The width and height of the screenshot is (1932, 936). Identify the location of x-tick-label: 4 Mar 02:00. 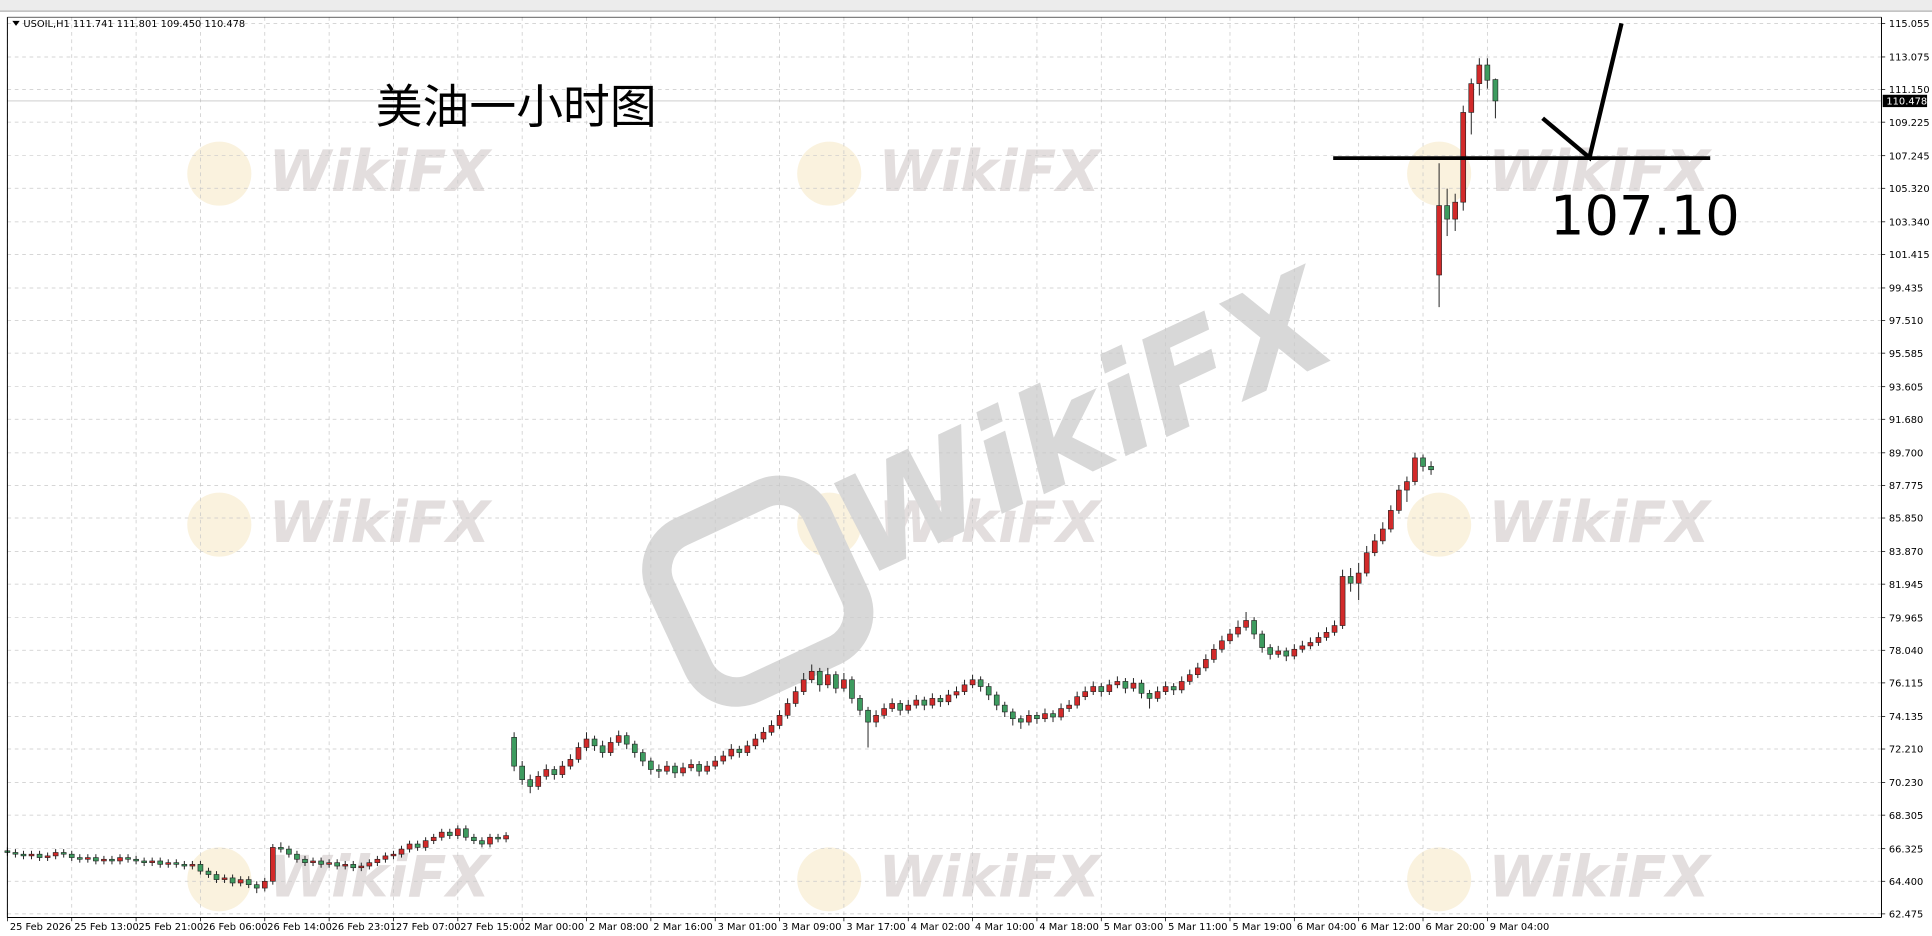
(940, 927).